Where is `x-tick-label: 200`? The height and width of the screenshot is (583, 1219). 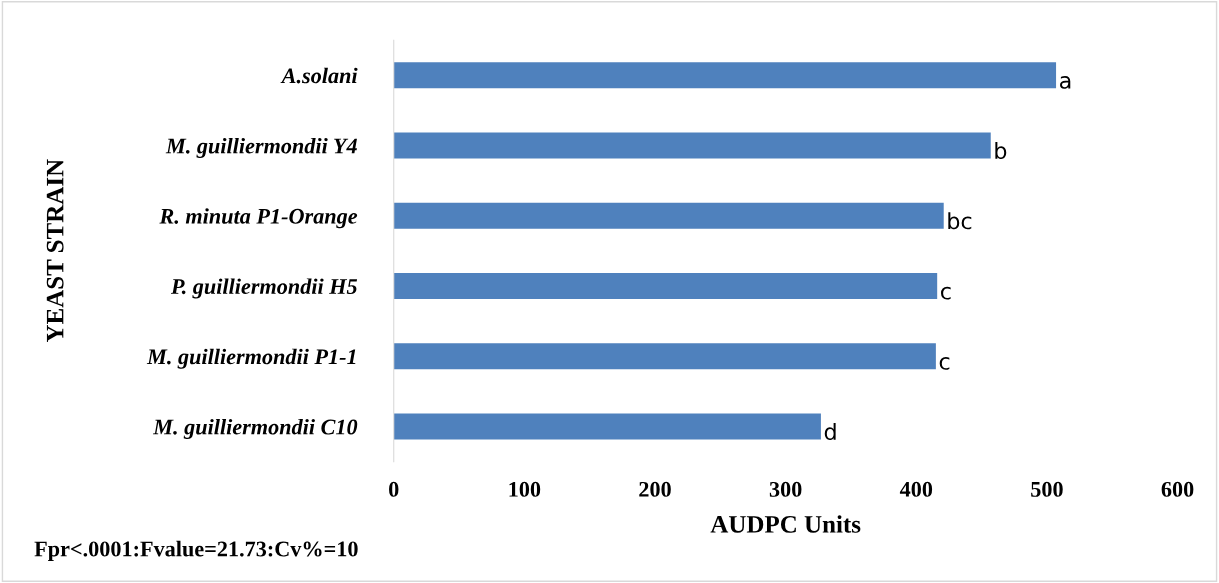
x-tick-label: 200 is located at coordinates (655, 489).